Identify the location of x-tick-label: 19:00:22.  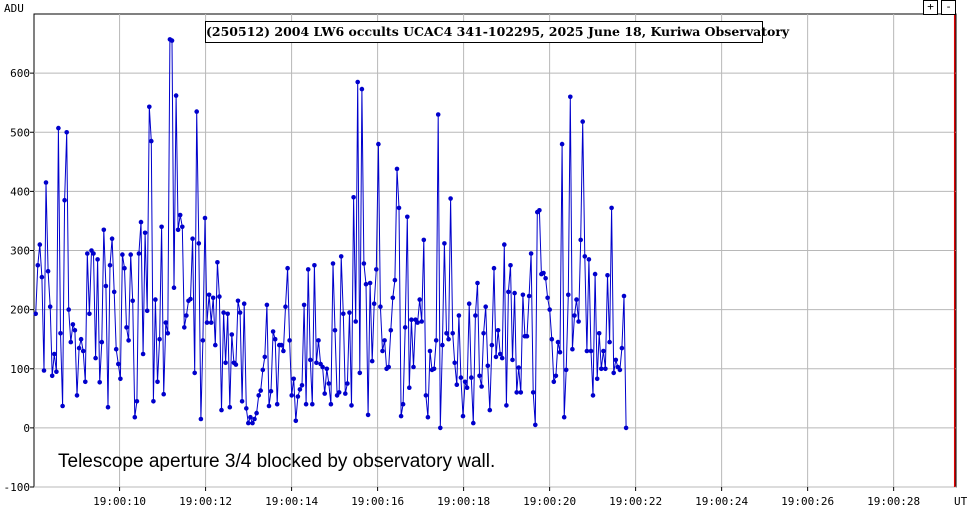
(635, 501).